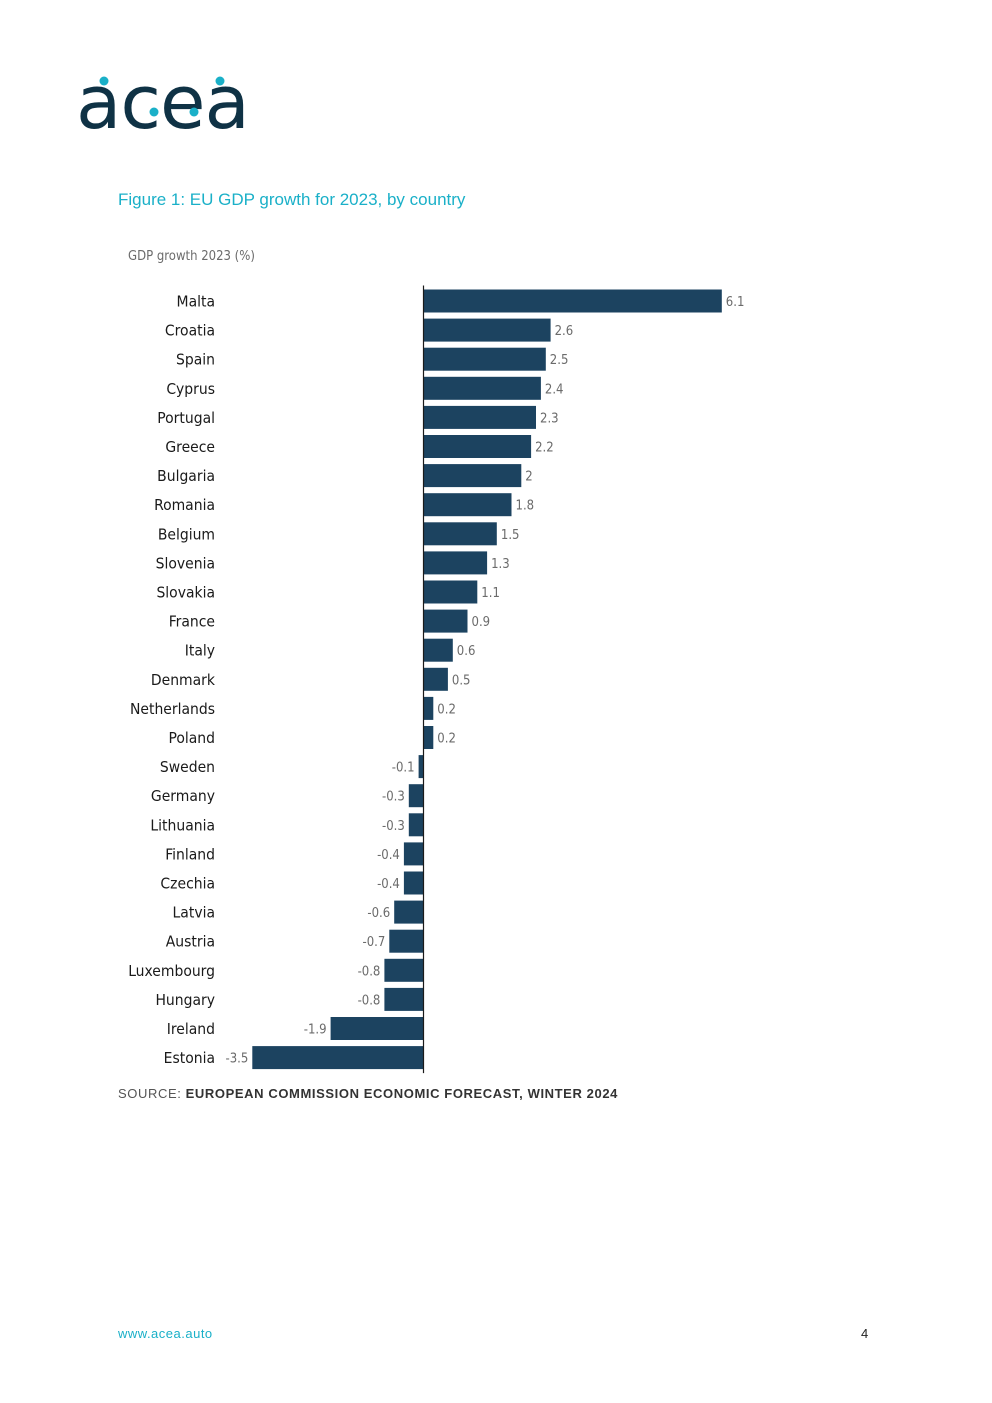 This screenshot has height=1403, width=992. Describe the element at coordinates (572, 301) in the screenshot. I see `bar-malta` at that location.